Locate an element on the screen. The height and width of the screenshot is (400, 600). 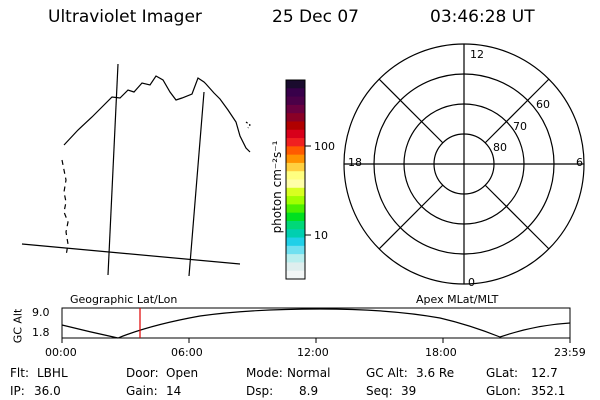
info-dsp-value: 8.9 is located at coordinates (309, 391).